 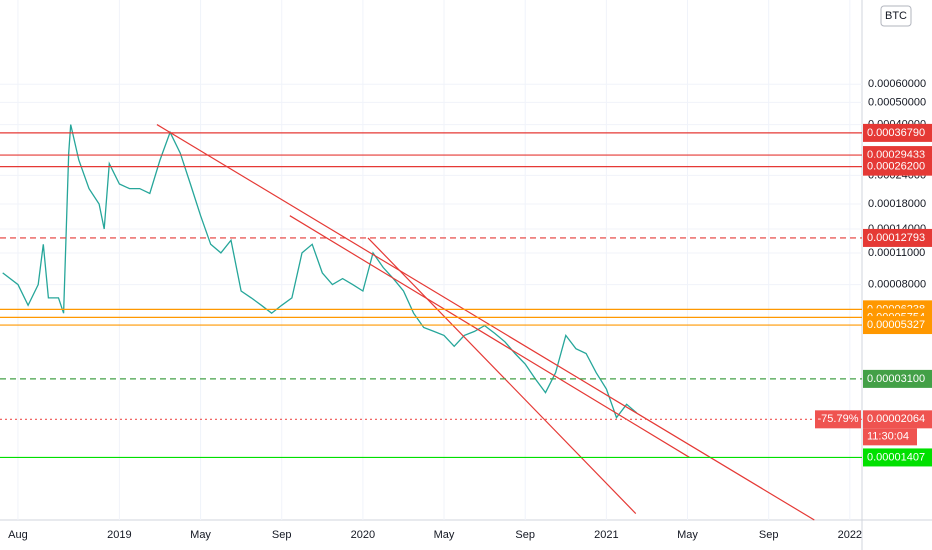 I want to click on x-tick-label: 2021, so click(x=606, y=535).